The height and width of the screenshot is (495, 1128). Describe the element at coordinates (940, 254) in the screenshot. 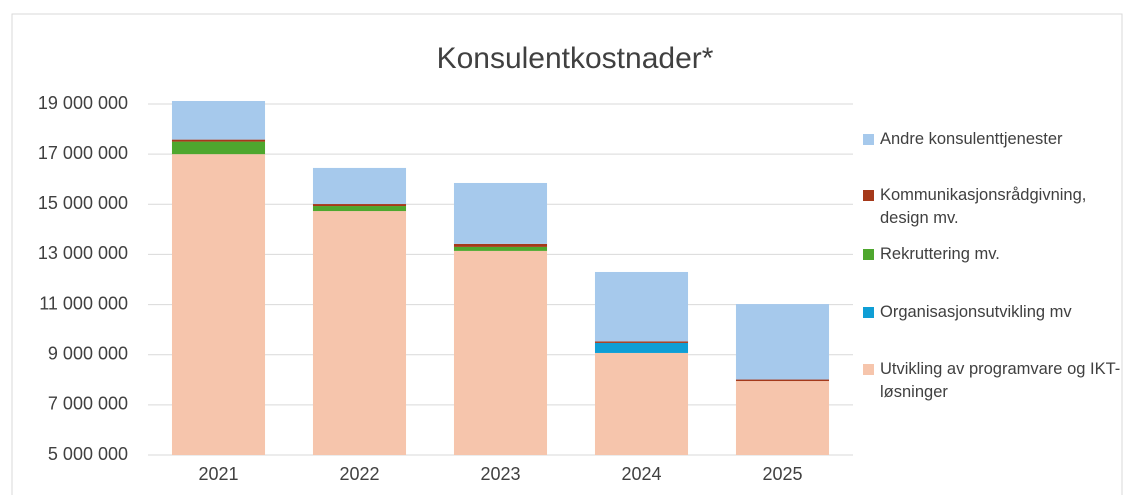

I see `legend-label: Rekruttering mv.` at that location.